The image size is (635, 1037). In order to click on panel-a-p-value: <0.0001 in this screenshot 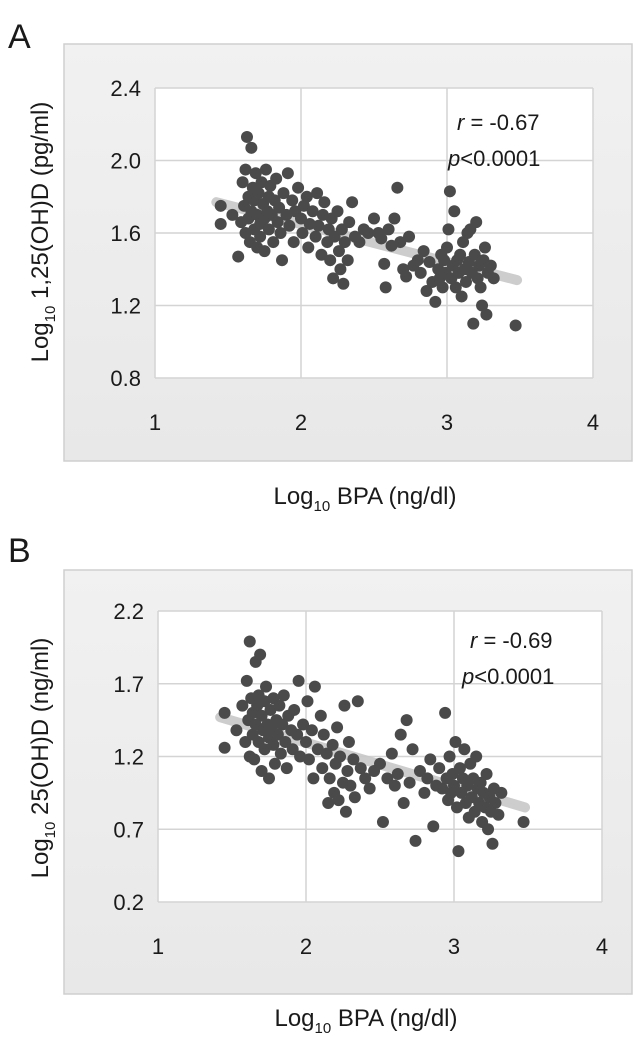, I will do `click(500, 158)`.